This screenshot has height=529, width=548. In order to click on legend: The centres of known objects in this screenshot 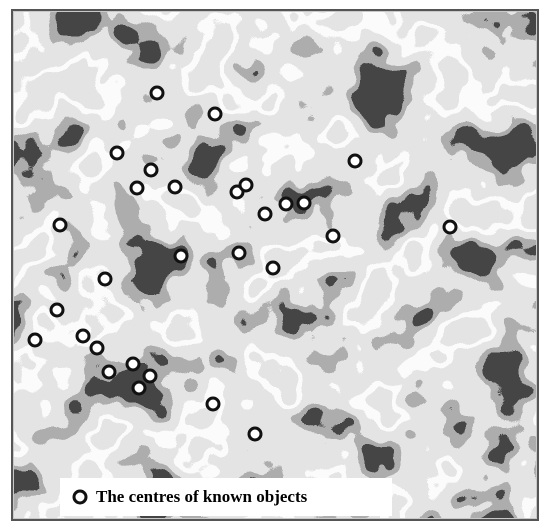, I will do `click(226, 497)`.